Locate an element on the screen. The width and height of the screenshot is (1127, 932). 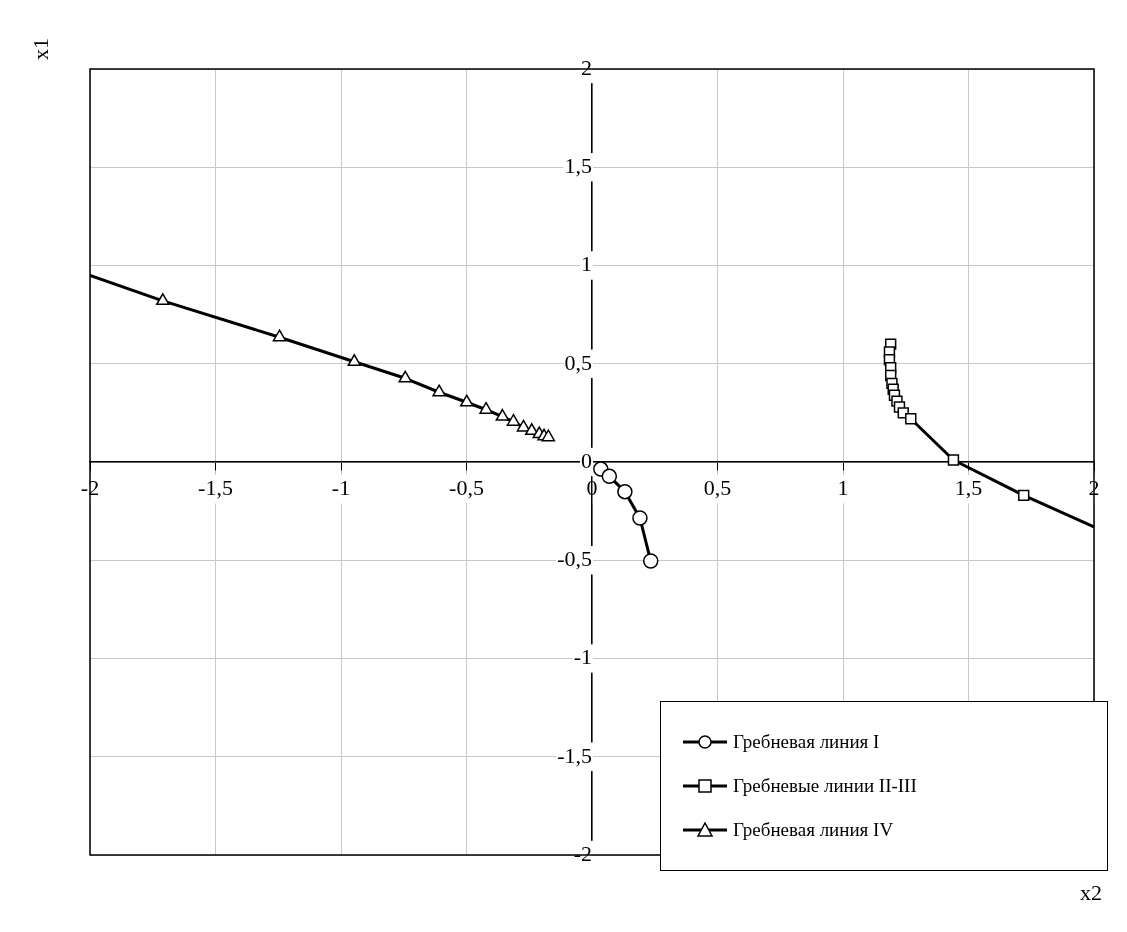
y-tick-label: 0 is located at coordinates (586, 460).